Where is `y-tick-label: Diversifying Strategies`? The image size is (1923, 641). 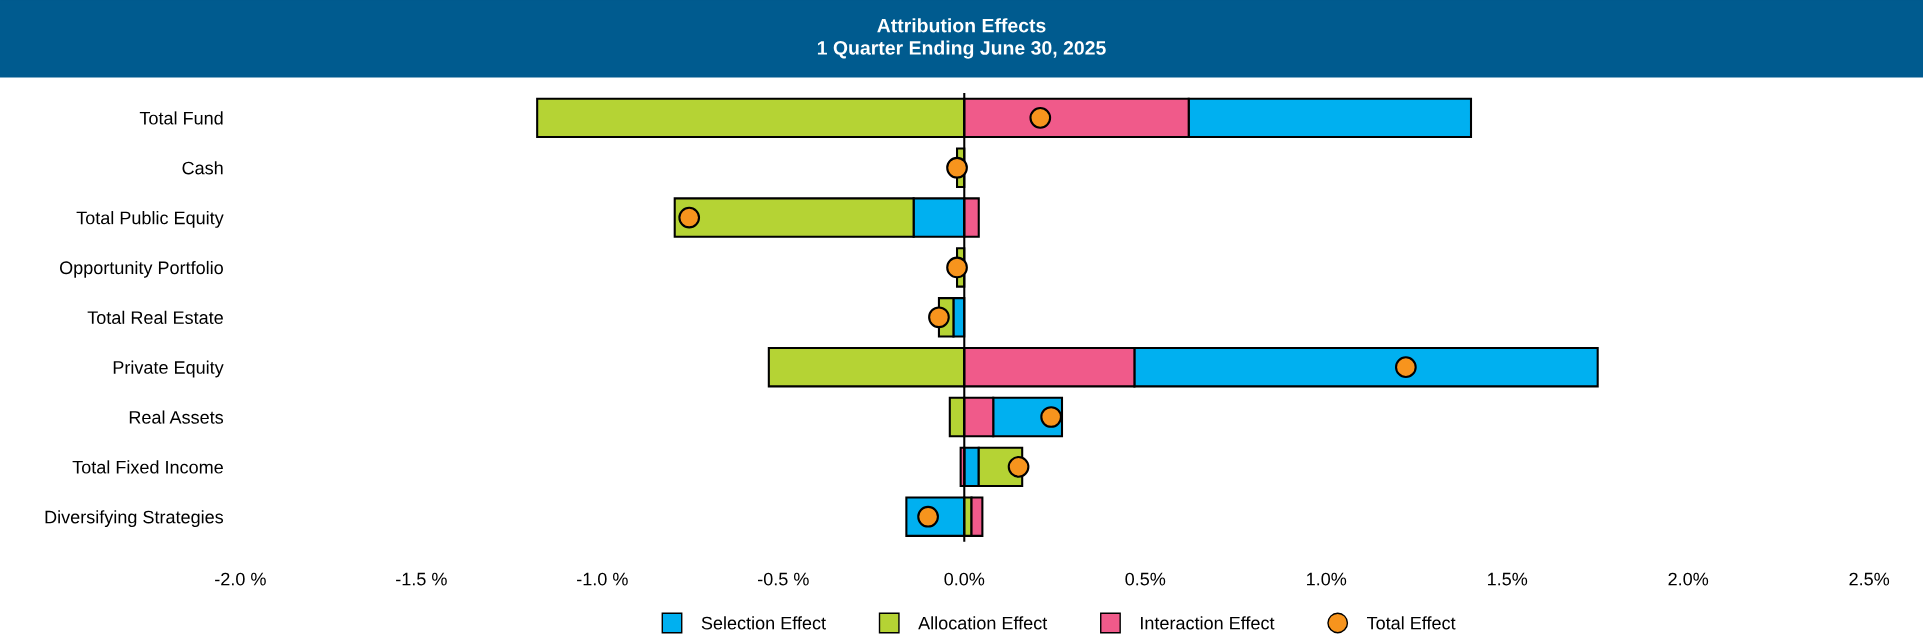 y-tick-label: Diversifying Strategies is located at coordinates (134, 519).